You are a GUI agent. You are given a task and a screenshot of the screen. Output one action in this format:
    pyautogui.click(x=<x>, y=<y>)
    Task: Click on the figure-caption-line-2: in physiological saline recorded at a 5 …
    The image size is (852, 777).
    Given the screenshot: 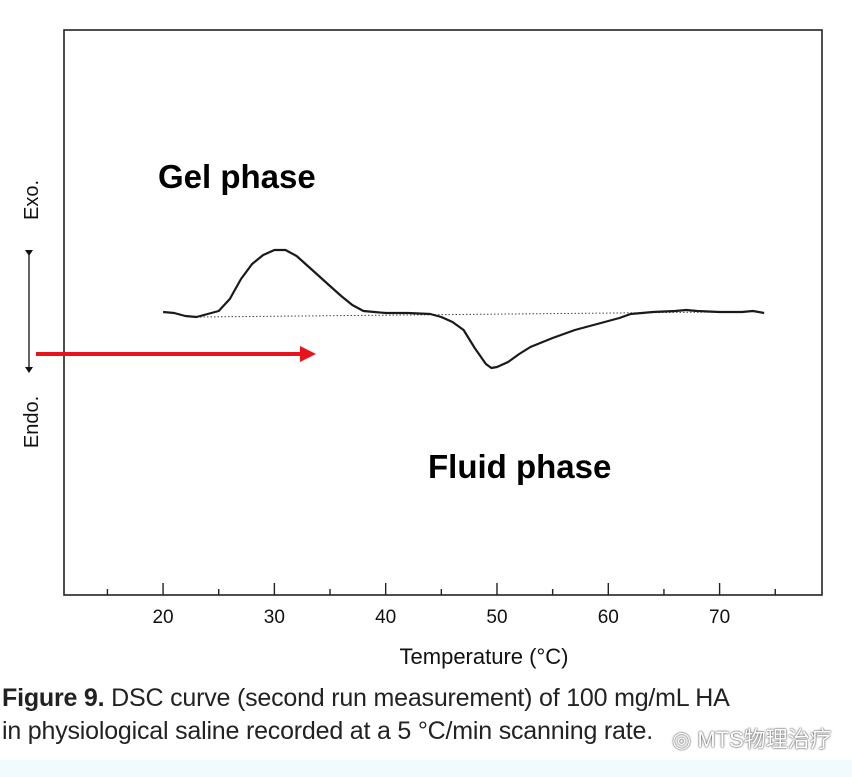 What is the action you would take?
    pyautogui.click(x=327, y=731)
    